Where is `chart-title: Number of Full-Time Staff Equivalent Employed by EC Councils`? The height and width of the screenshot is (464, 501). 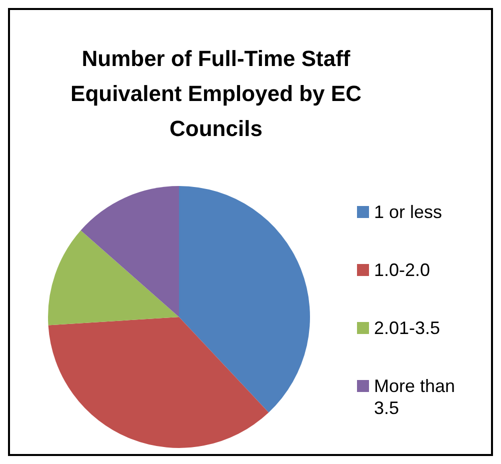
chart-title: Number of Full-Time Staff Equivalent Employed by EC Councils is located at coordinates (216, 93).